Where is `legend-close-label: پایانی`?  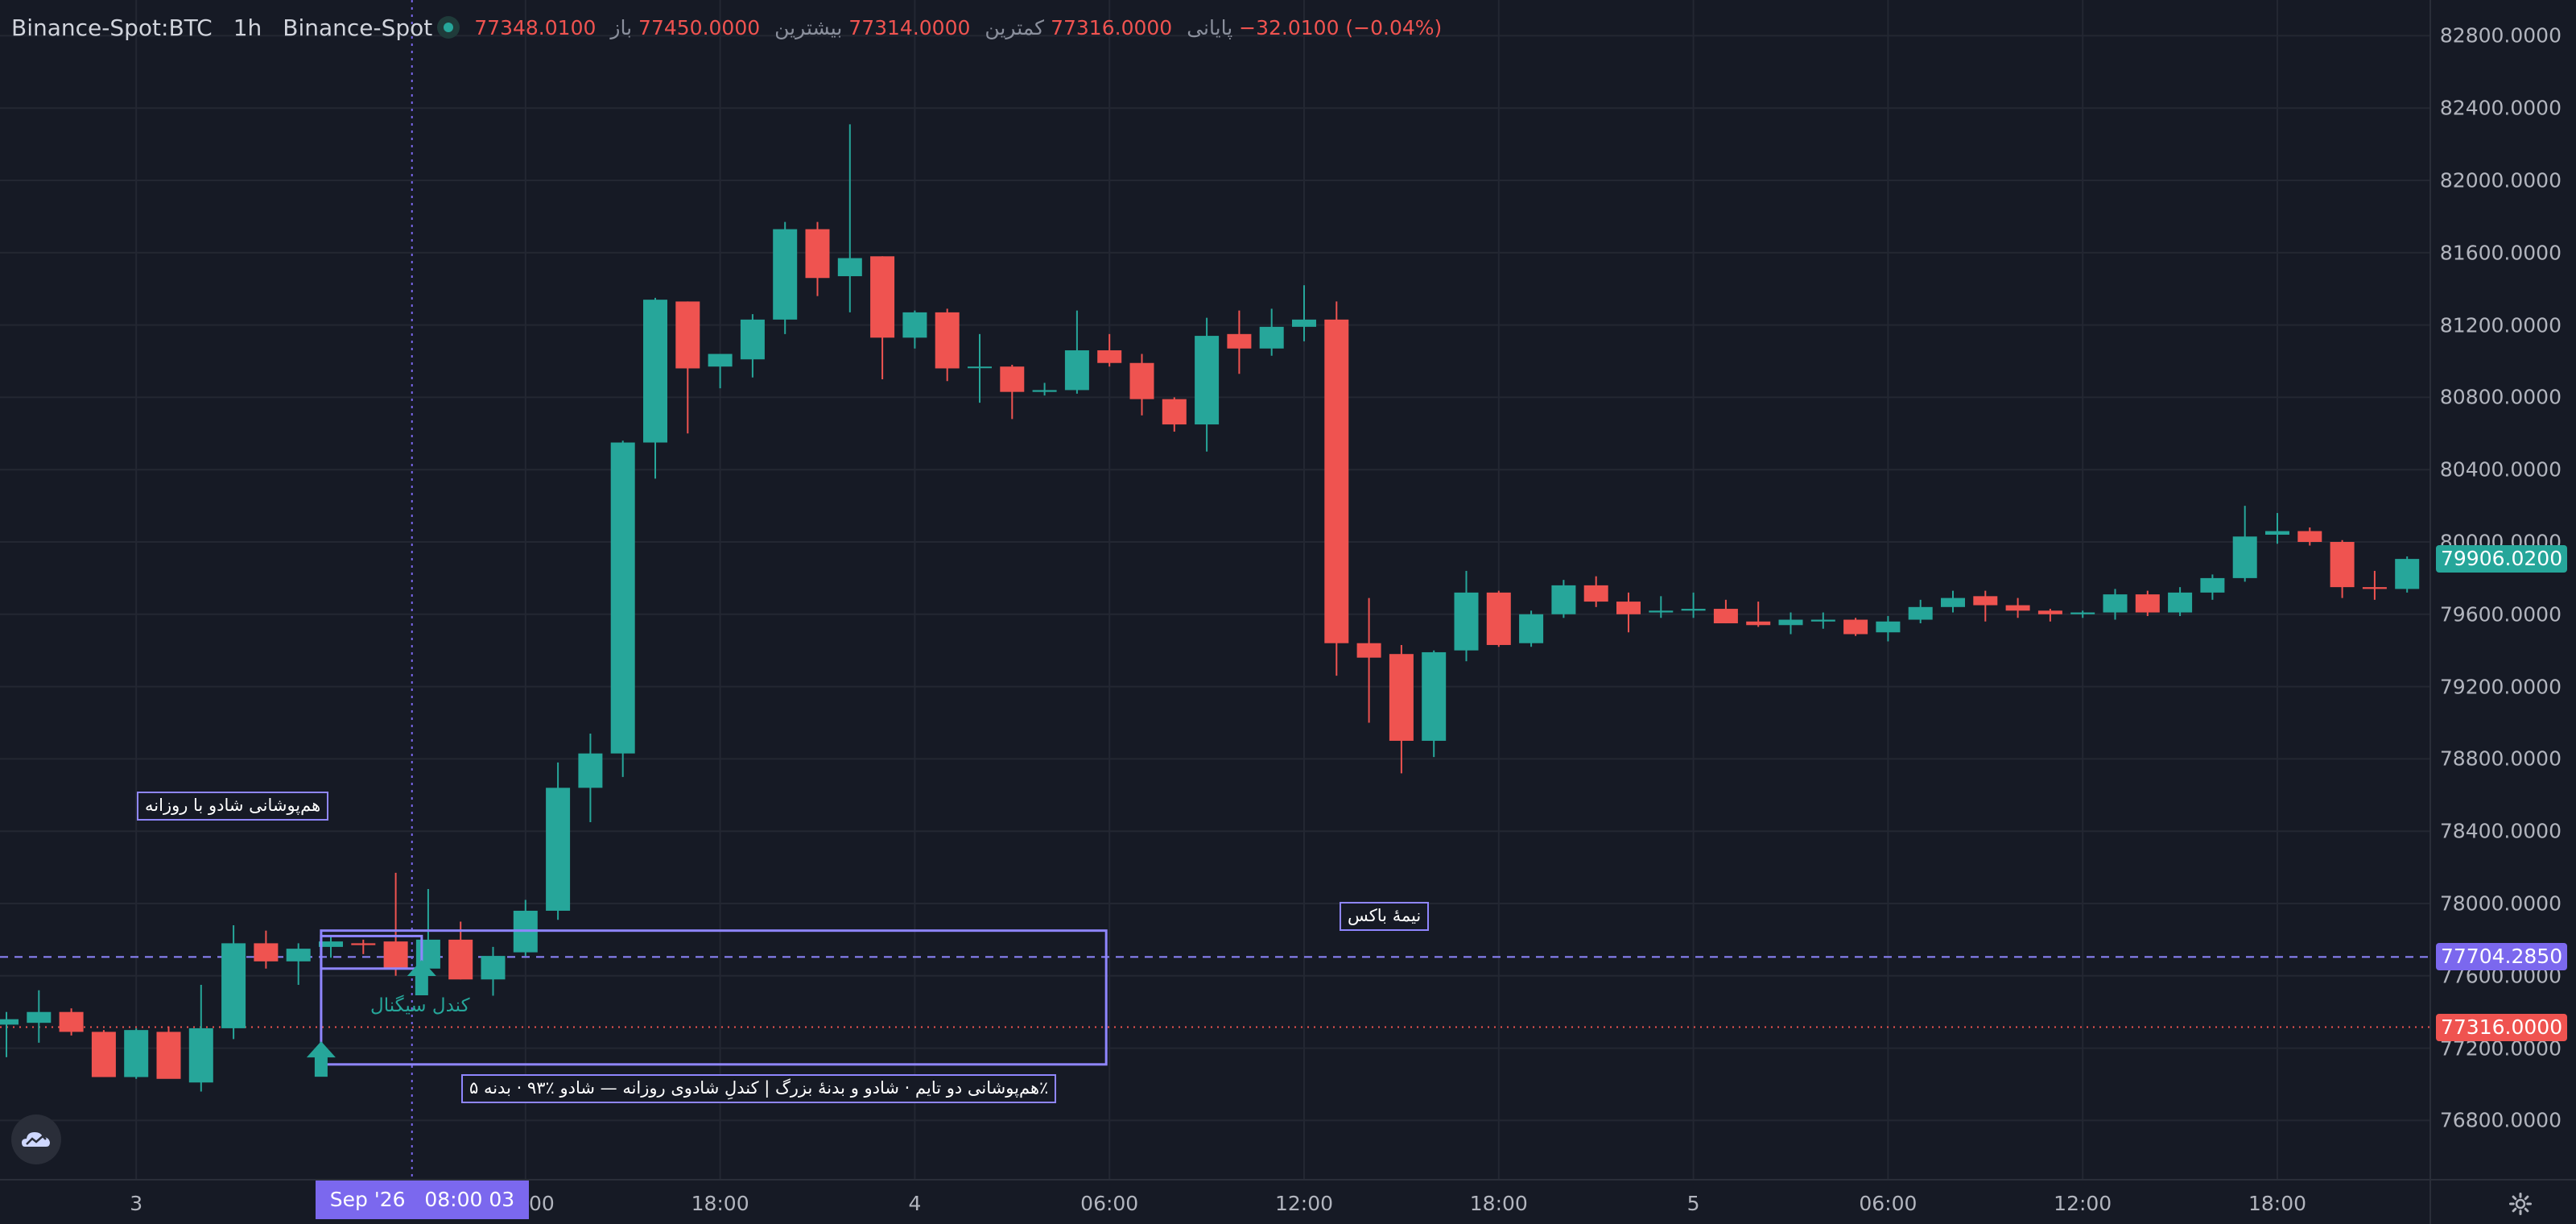
legend-close-label: پایانی is located at coordinates (1210, 27).